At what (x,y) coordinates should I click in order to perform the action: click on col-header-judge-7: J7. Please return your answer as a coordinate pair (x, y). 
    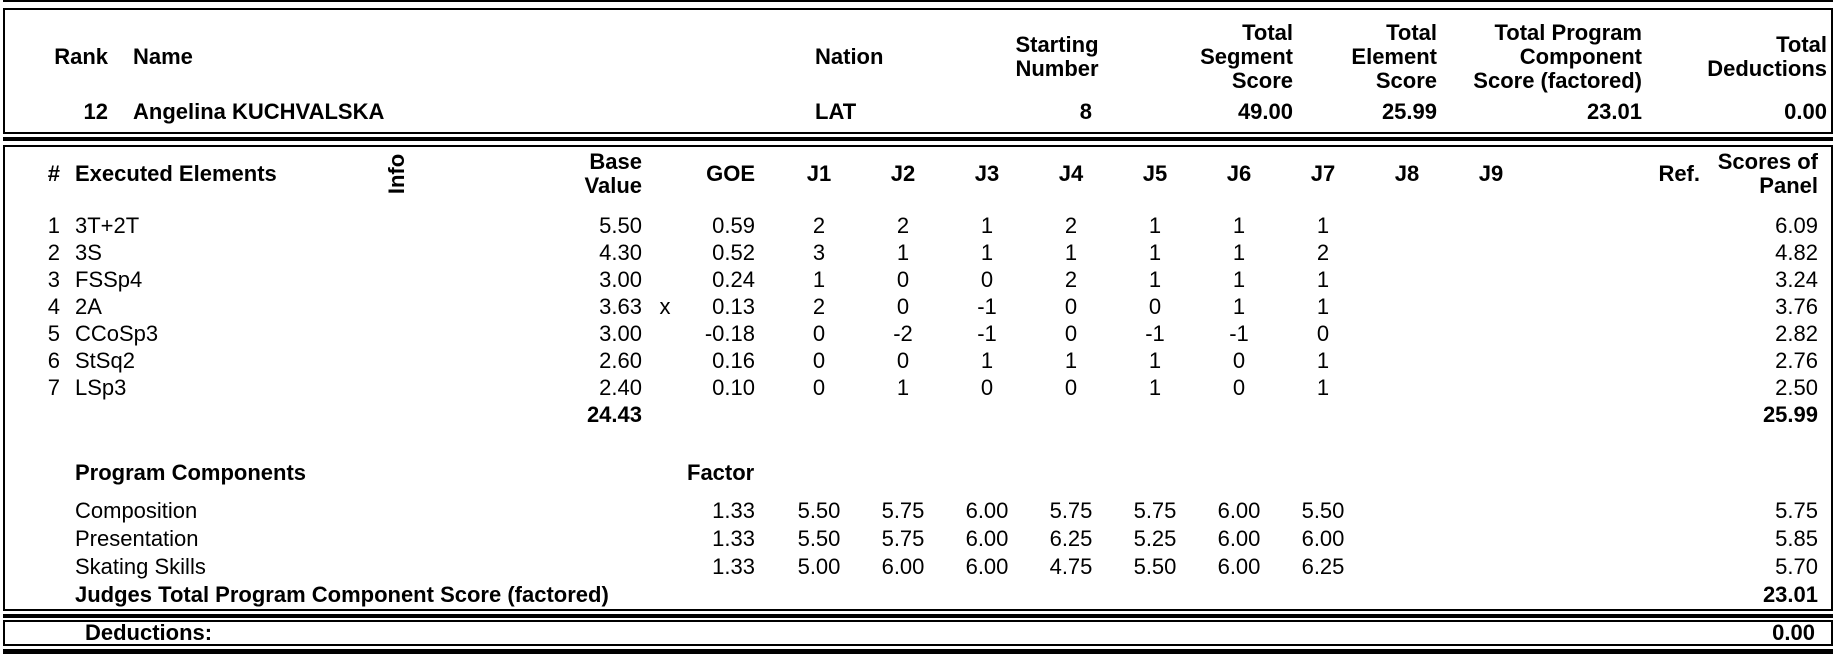
    Looking at the image, I should click on (1323, 173).